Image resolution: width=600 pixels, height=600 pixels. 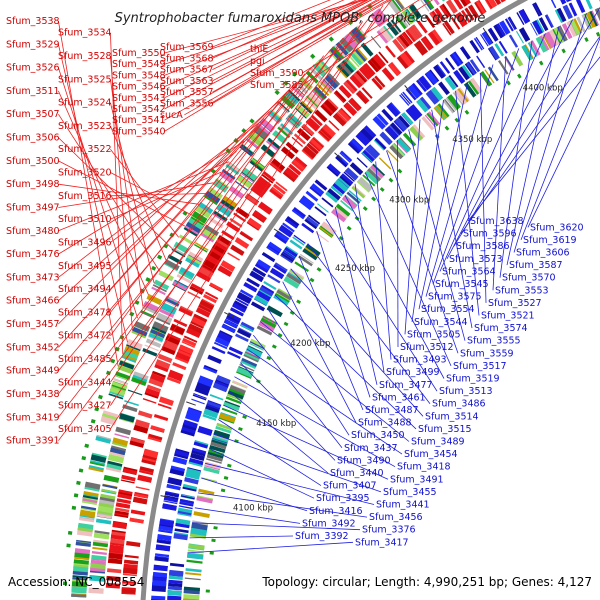 What do you see at coordinates (378, 435) in the screenshot?
I see `gene-label: Sfum_3450` at bounding box center [378, 435].